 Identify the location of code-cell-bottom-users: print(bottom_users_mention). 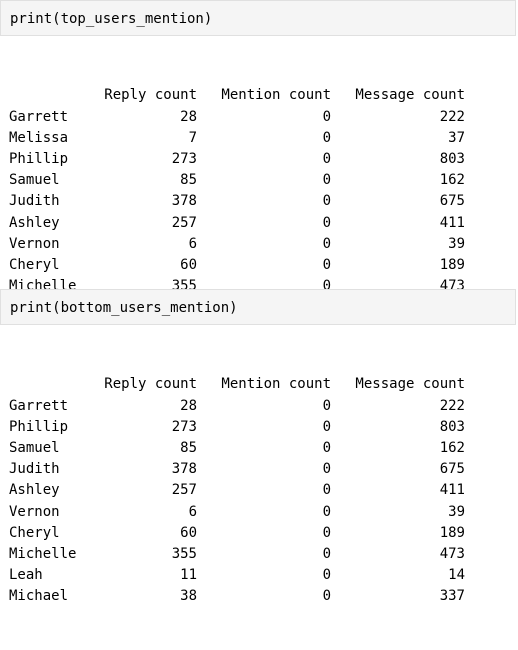
(258, 307).